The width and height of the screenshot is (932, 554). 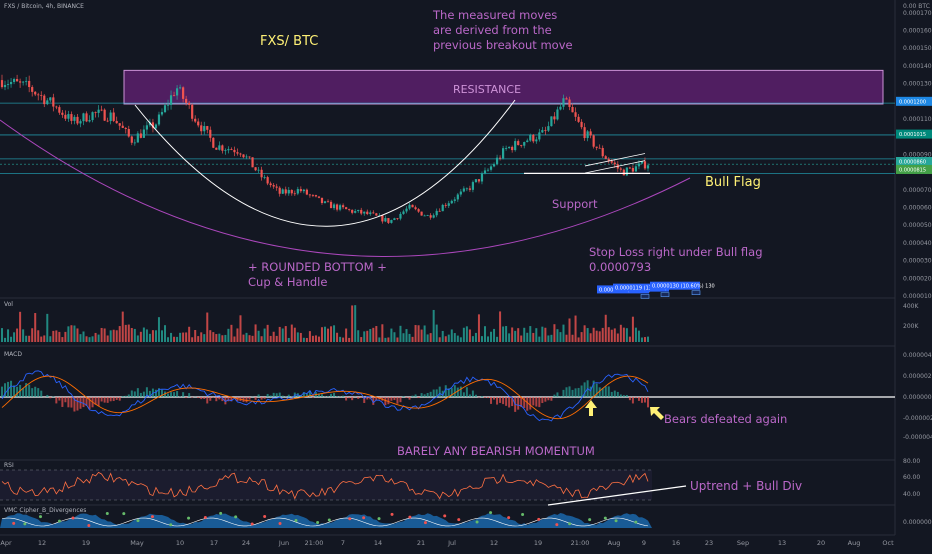 I want to click on price-badge-label: 0.0001200, so click(x=912, y=102).